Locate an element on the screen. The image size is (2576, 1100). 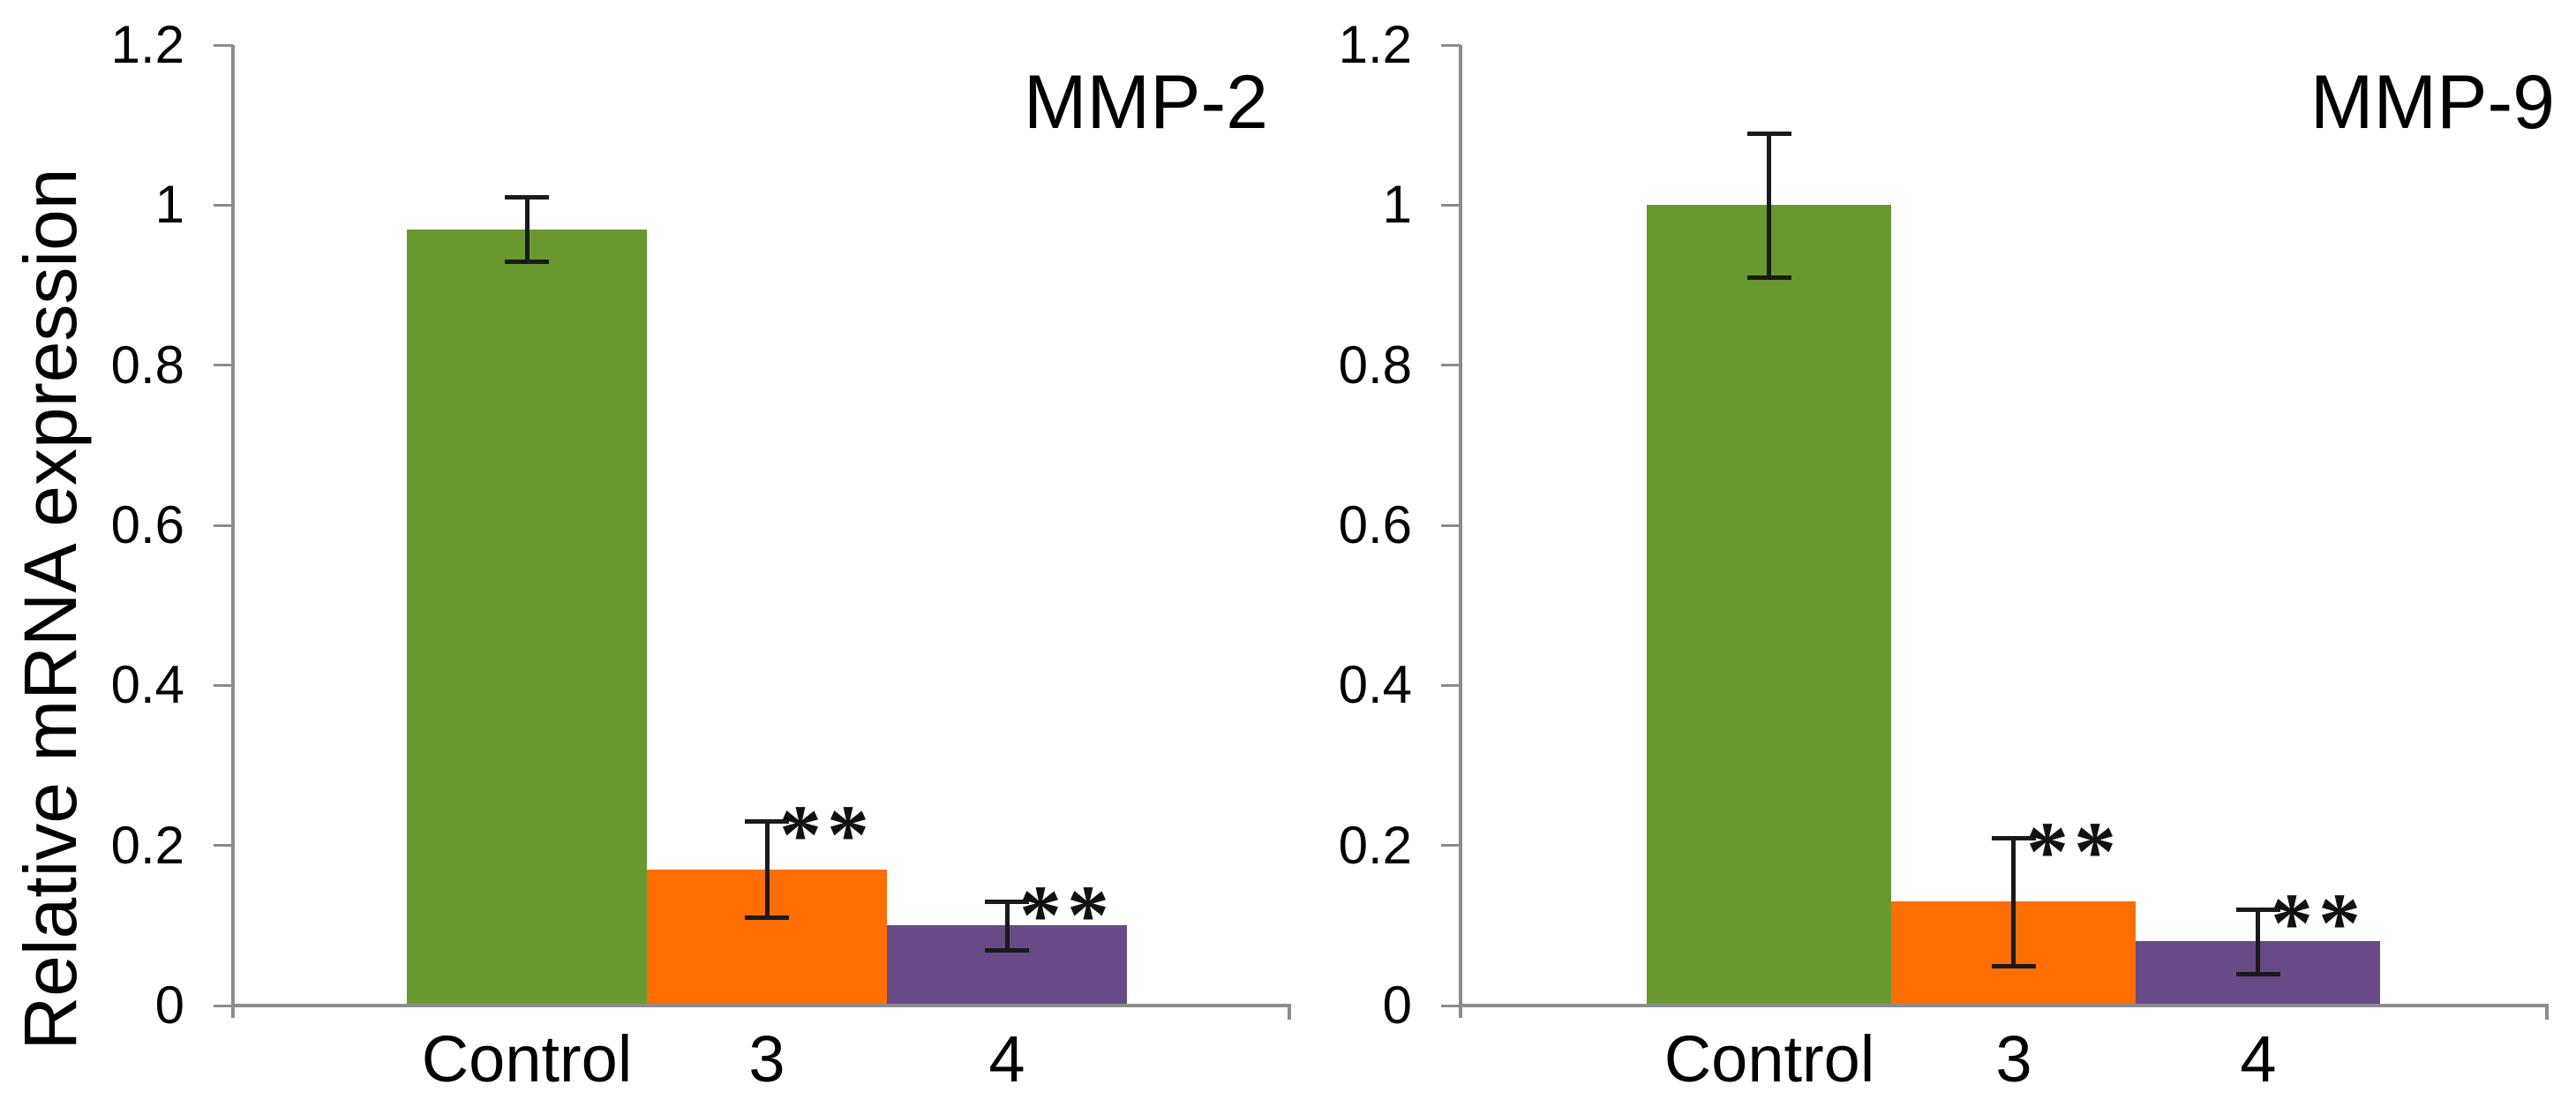
chart-title: MMP-2 is located at coordinates (1145, 102).